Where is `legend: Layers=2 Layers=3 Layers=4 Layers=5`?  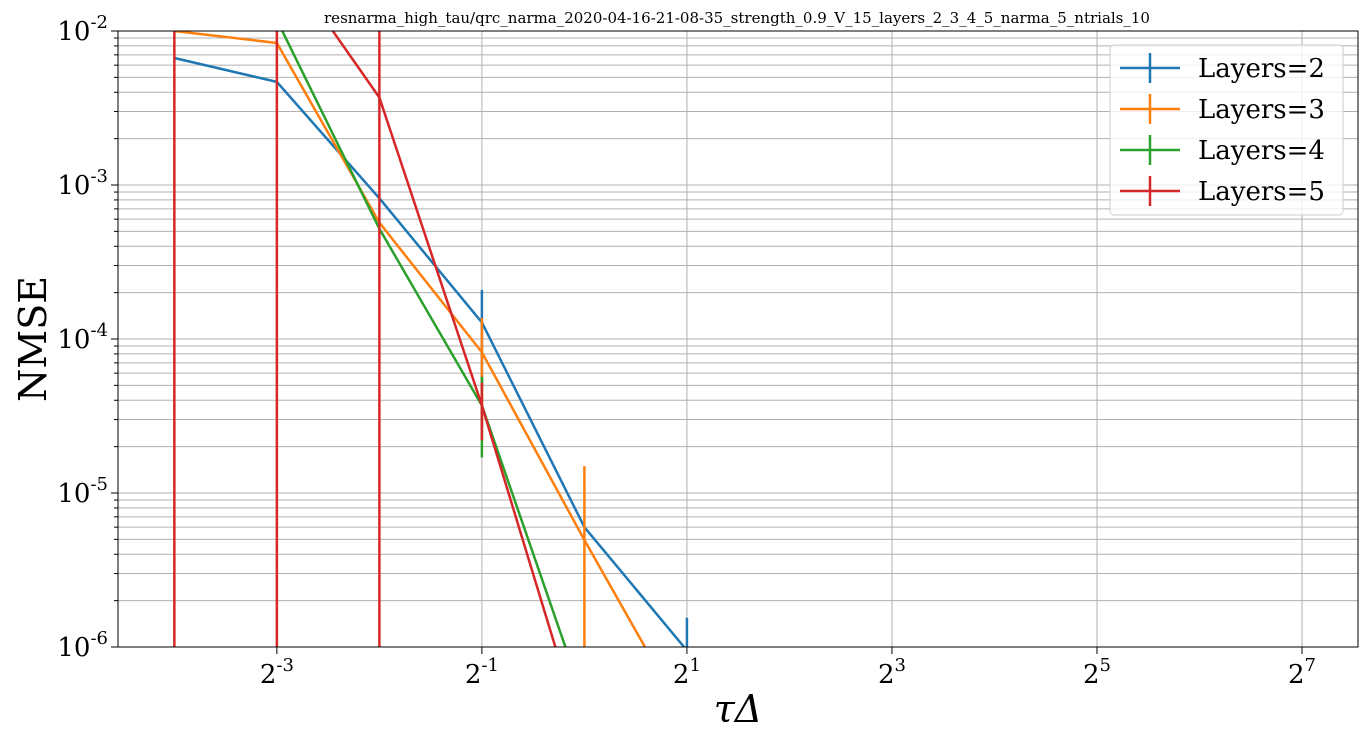 legend: Layers=2 Layers=3 Layers=4 Layers=5 is located at coordinates (1226, 130).